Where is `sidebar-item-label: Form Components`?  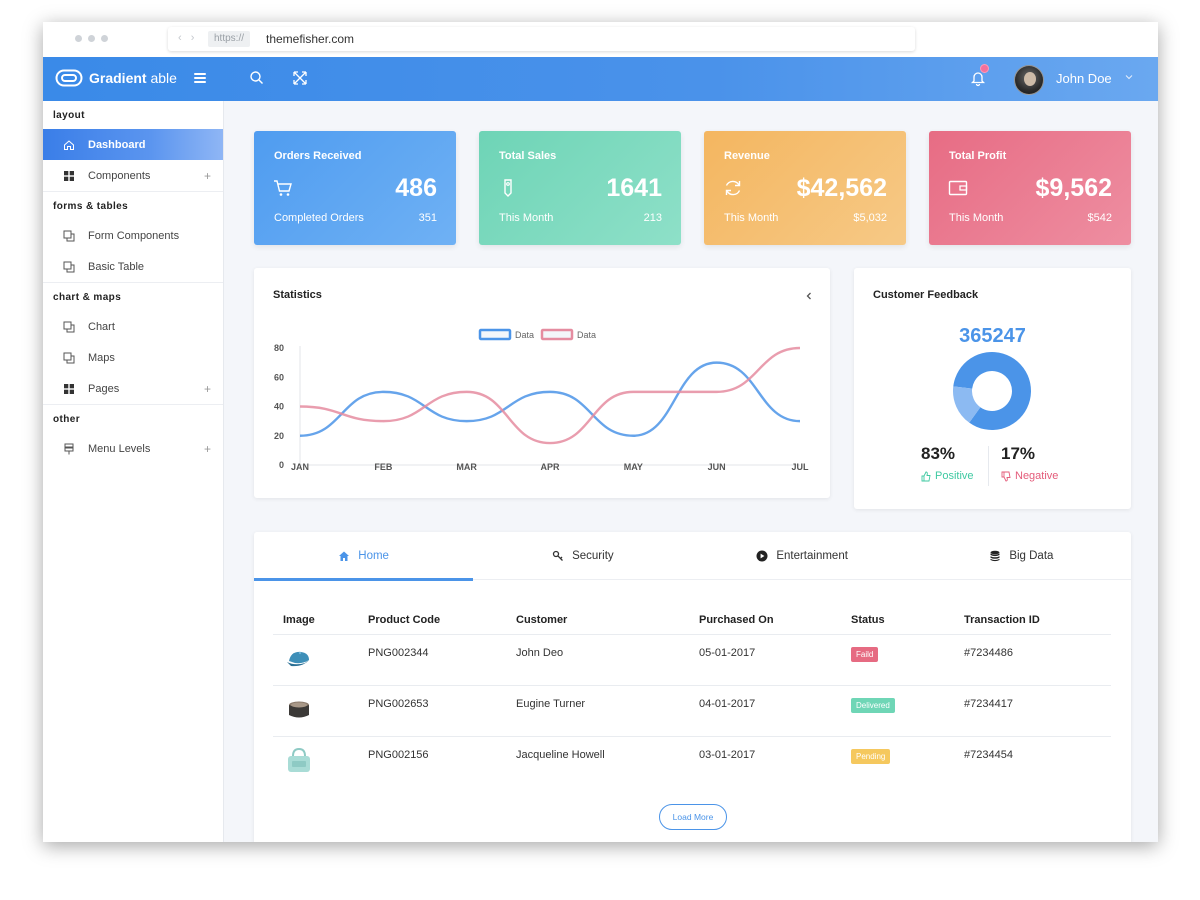 sidebar-item-label: Form Components is located at coordinates (134, 235).